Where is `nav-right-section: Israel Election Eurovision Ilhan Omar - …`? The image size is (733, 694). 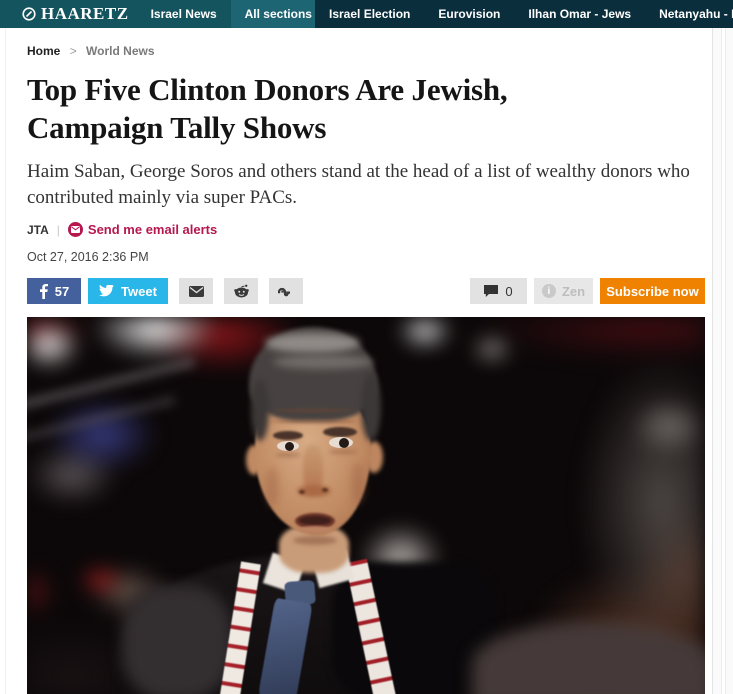
nav-right-section: Israel Election Eurovision Ilhan Omar - … is located at coordinates (524, 14).